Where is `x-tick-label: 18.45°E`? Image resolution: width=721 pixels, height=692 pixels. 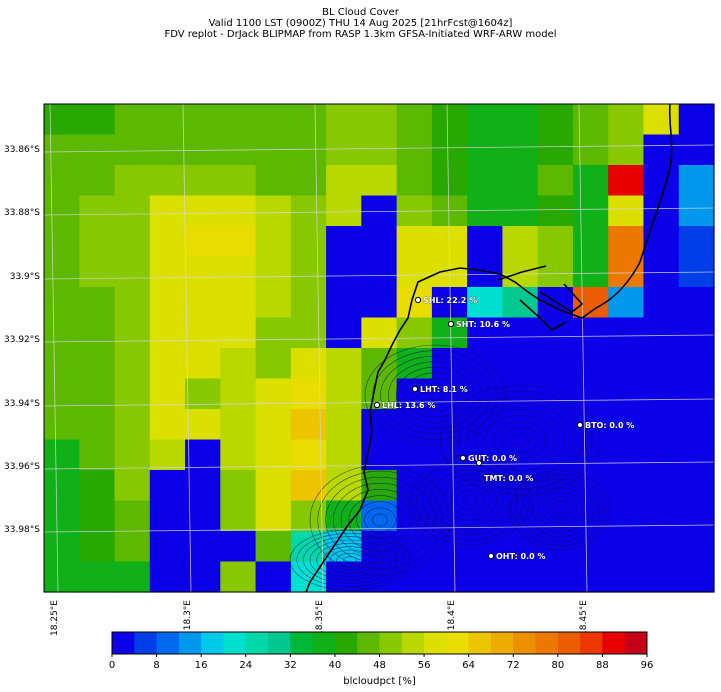 x-tick-label: 18.45°E is located at coordinates (584, 618).